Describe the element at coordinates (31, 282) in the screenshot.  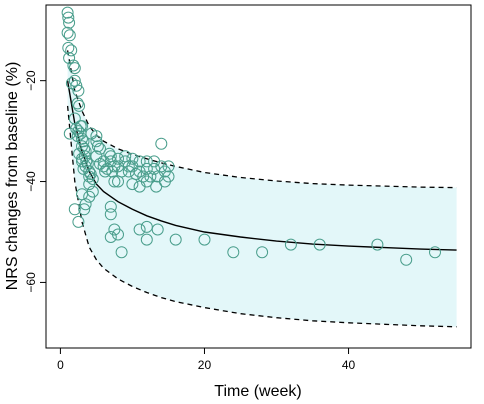
I see `y-tick-label: −60` at that location.